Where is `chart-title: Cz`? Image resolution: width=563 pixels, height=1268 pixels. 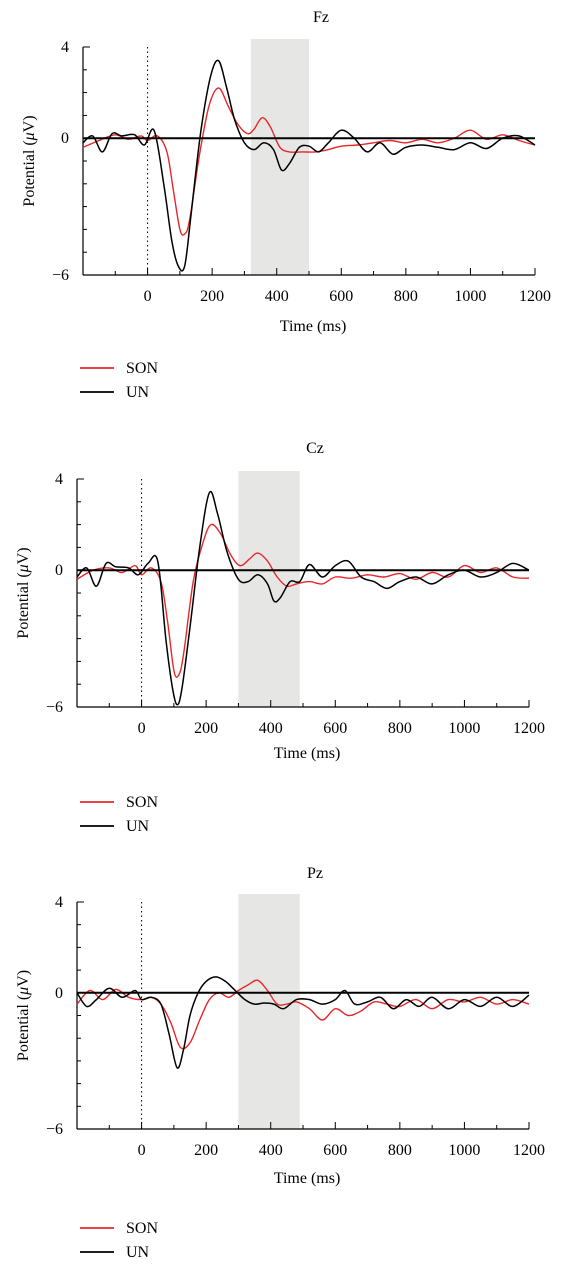 chart-title: Cz is located at coordinates (315, 448).